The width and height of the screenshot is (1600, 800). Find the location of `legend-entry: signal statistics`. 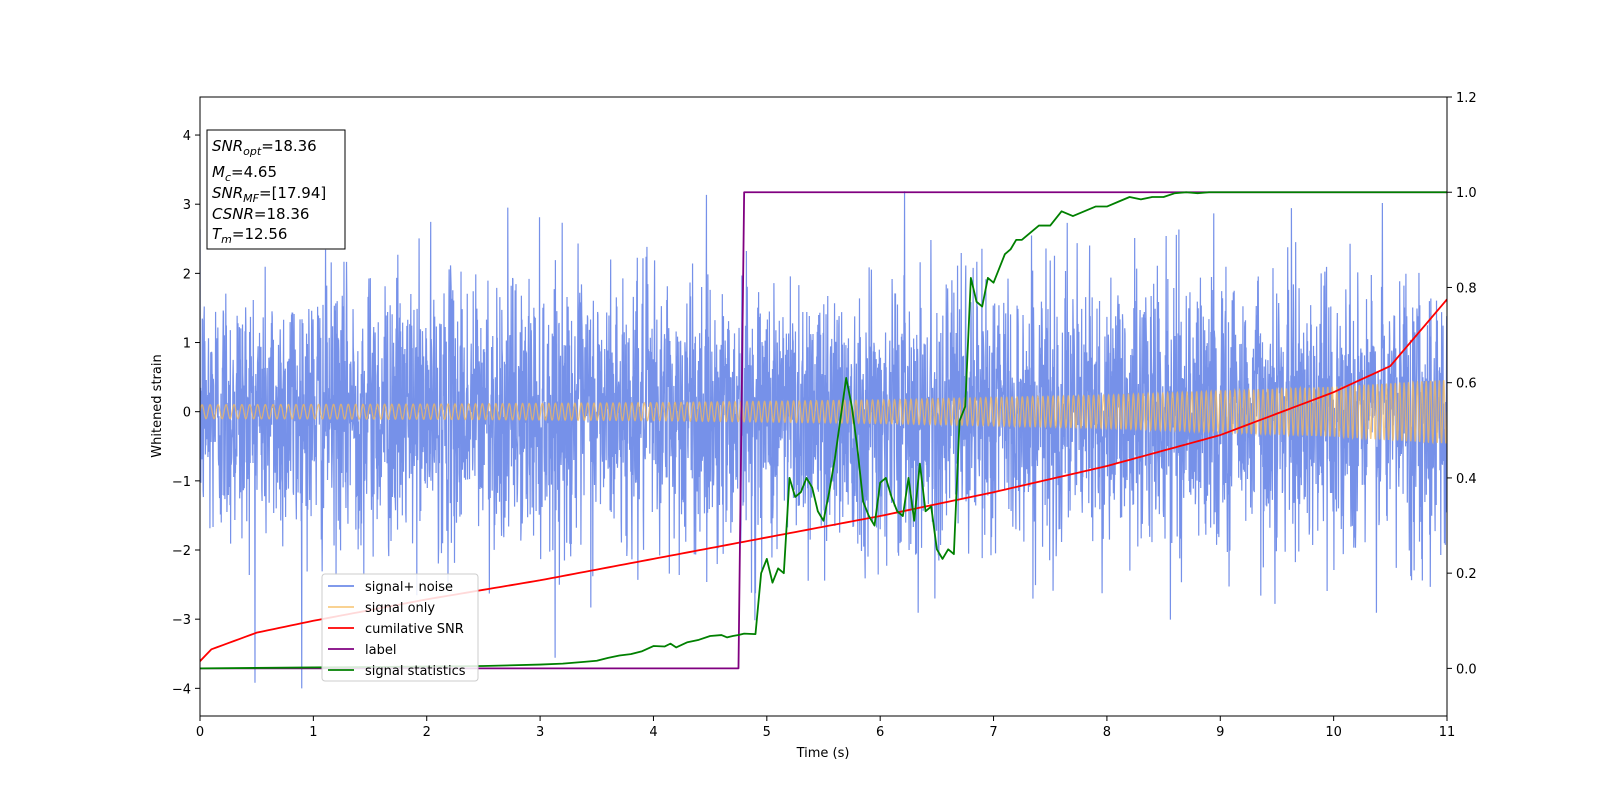

legend-entry: signal statistics is located at coordinates (415, 671).